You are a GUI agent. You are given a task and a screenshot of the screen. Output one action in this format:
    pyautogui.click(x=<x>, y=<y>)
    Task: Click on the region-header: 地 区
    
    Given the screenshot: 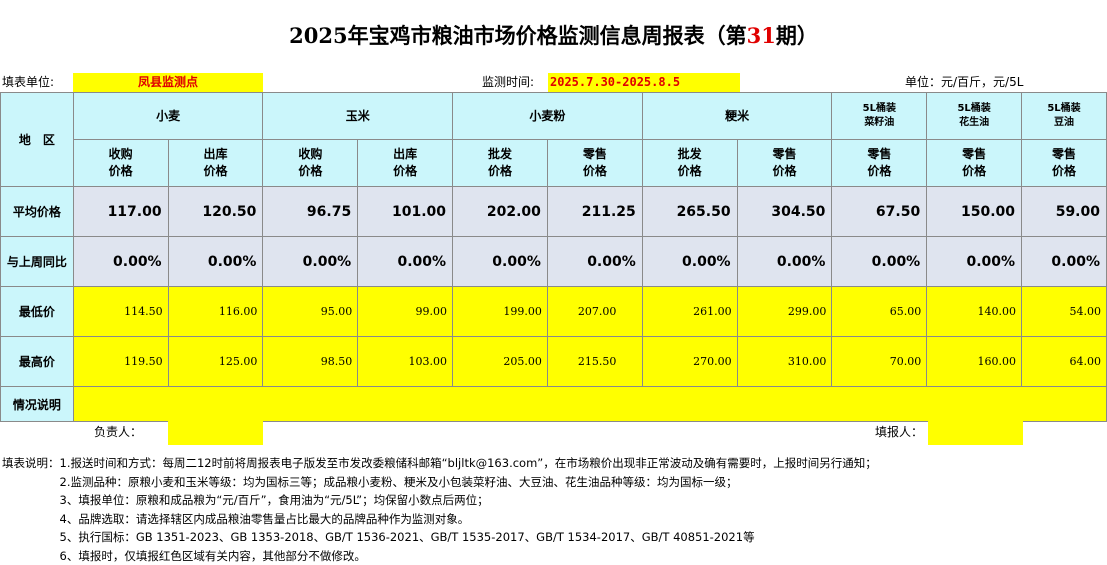 What is the action you would take?
    pyautogui.click(x=37, y=140)
    